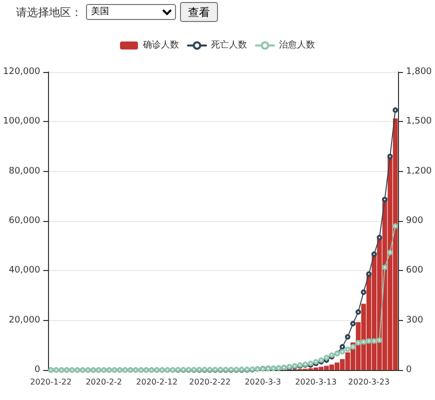 This screenshot has height=400, width=435. I want to click on y2-tick-label: 0, so click(409, 370).